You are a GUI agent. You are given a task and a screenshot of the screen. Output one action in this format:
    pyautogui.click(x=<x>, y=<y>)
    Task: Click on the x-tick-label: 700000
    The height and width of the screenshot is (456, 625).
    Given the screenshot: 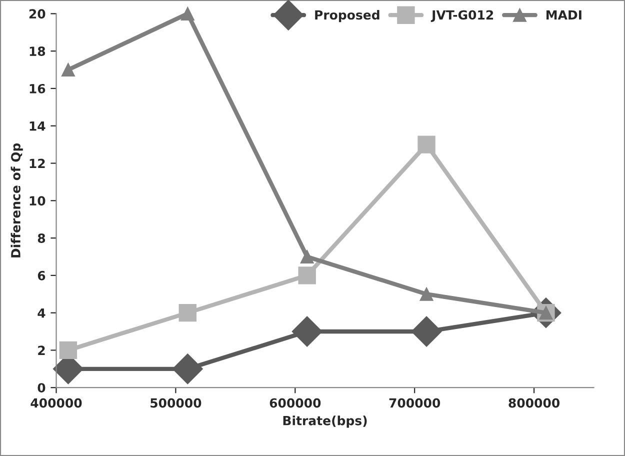 What is the action you would take?
    pyautogui.click(x=414, y=403)
    